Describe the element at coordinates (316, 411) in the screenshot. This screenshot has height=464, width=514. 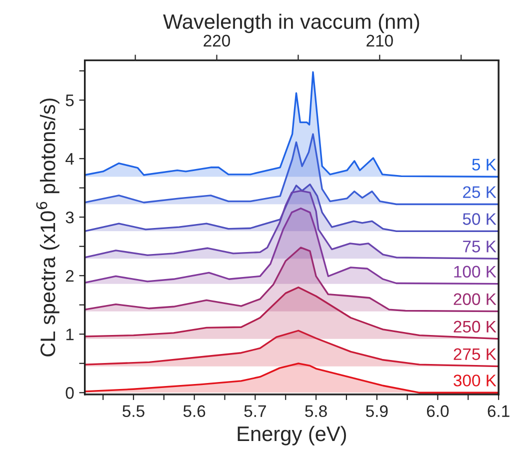
I see `x-tick-label: 5.8` at that location.